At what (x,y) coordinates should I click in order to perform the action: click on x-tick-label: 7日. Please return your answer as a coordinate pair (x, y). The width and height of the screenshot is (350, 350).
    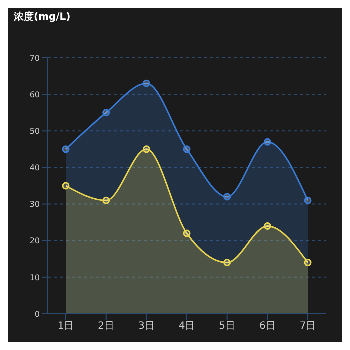
    Looking at the image, I should click on (308, 326).